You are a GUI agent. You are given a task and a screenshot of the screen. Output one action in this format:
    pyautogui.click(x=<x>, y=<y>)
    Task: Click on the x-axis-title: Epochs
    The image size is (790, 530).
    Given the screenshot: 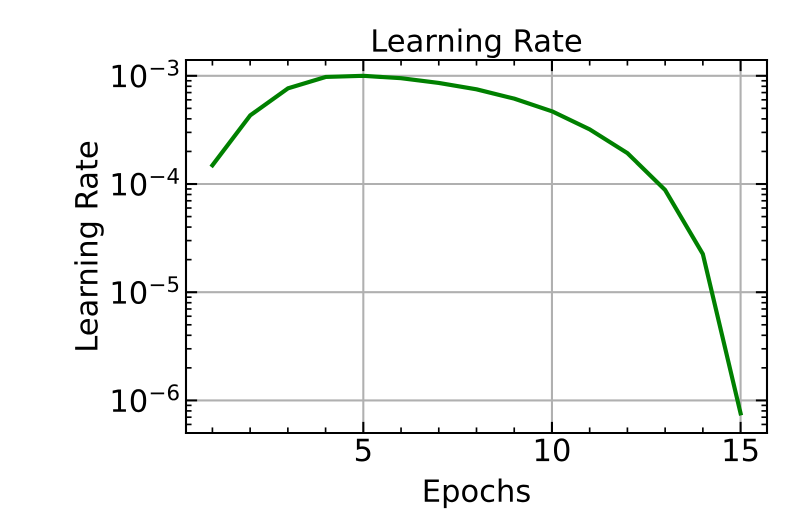 What is the action you would take?
    pyautogui.click(x=477, y=493)
    